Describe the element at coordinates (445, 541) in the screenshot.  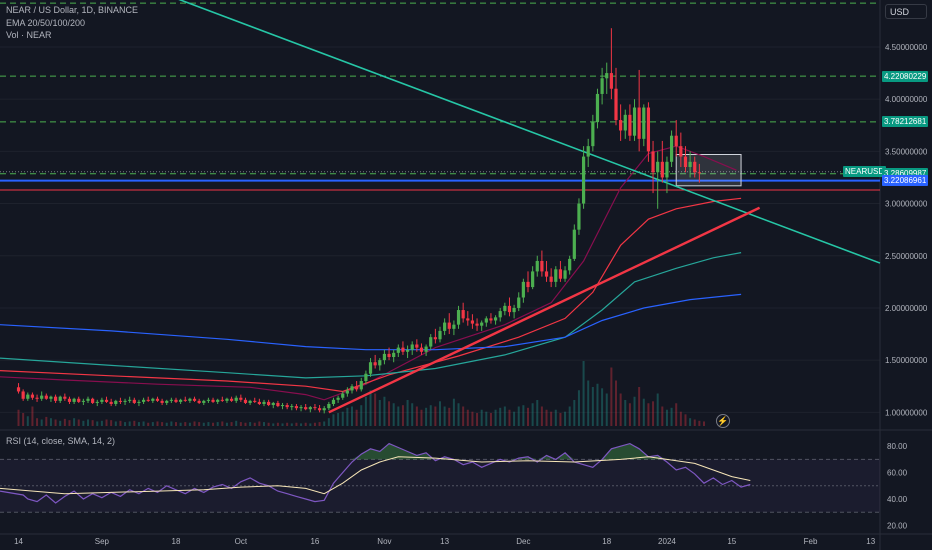
I see `time-axis: 14 Sep 18 Oct 16 Nov 13 Dec 18 2024 15 Feb 13` at that location.